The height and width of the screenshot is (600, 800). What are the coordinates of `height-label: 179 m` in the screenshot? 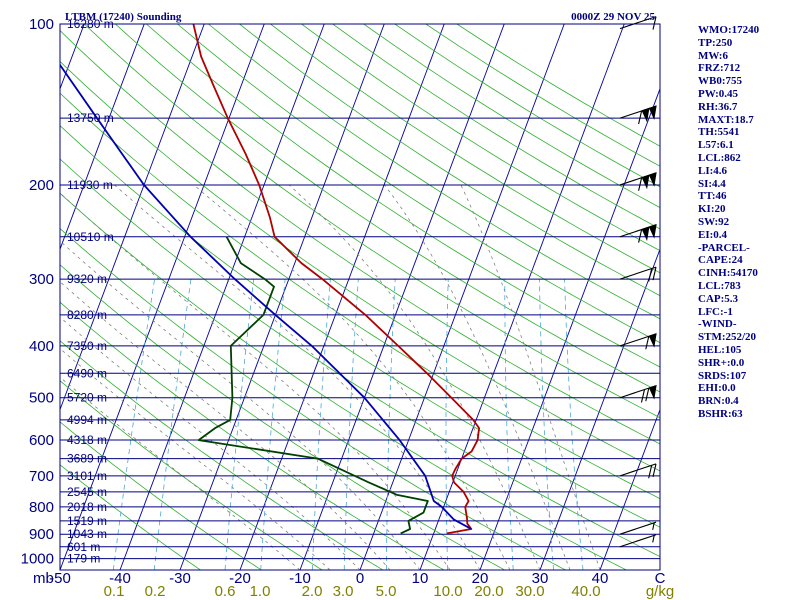 It's located at (83, 559).